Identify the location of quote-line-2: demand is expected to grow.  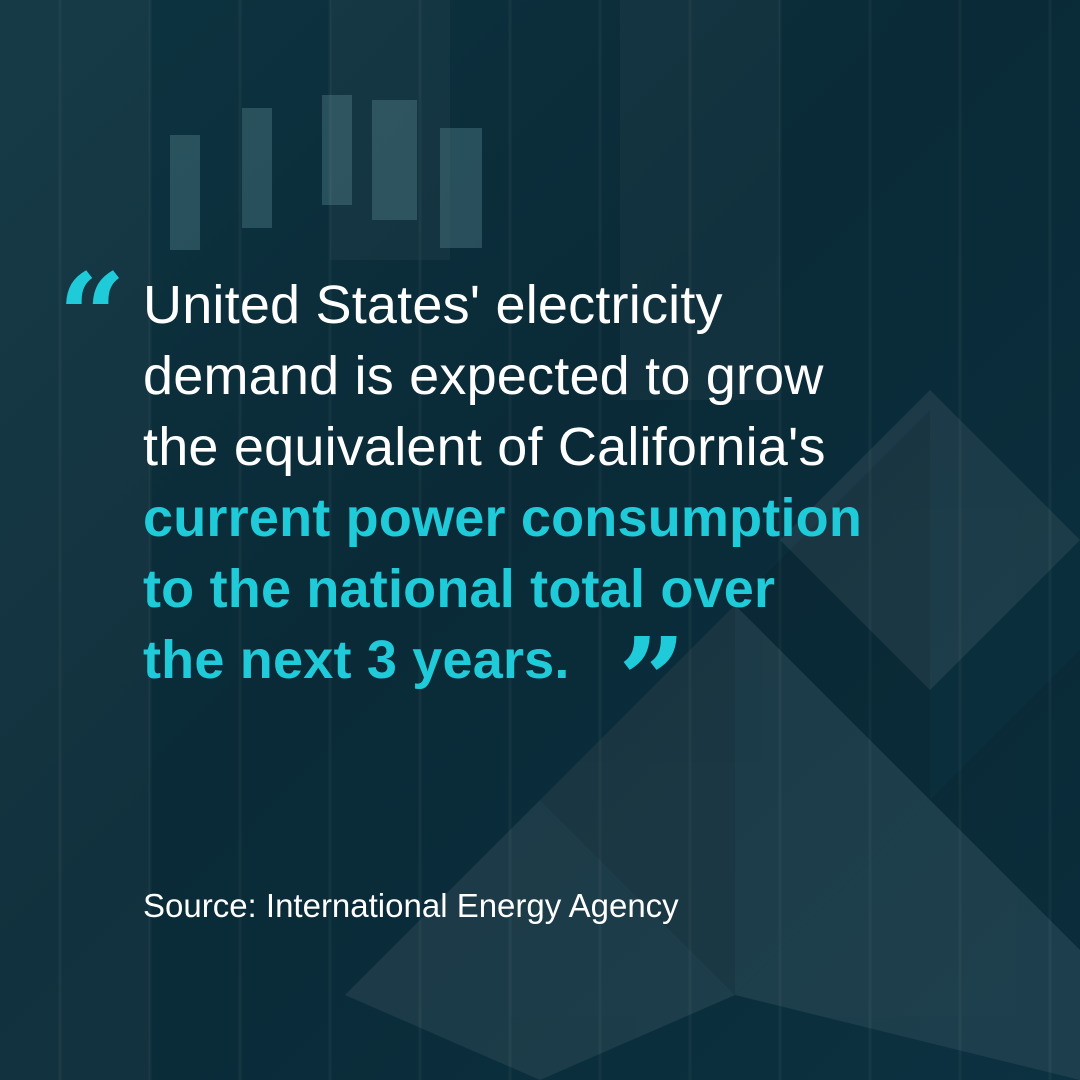
(483, 376).